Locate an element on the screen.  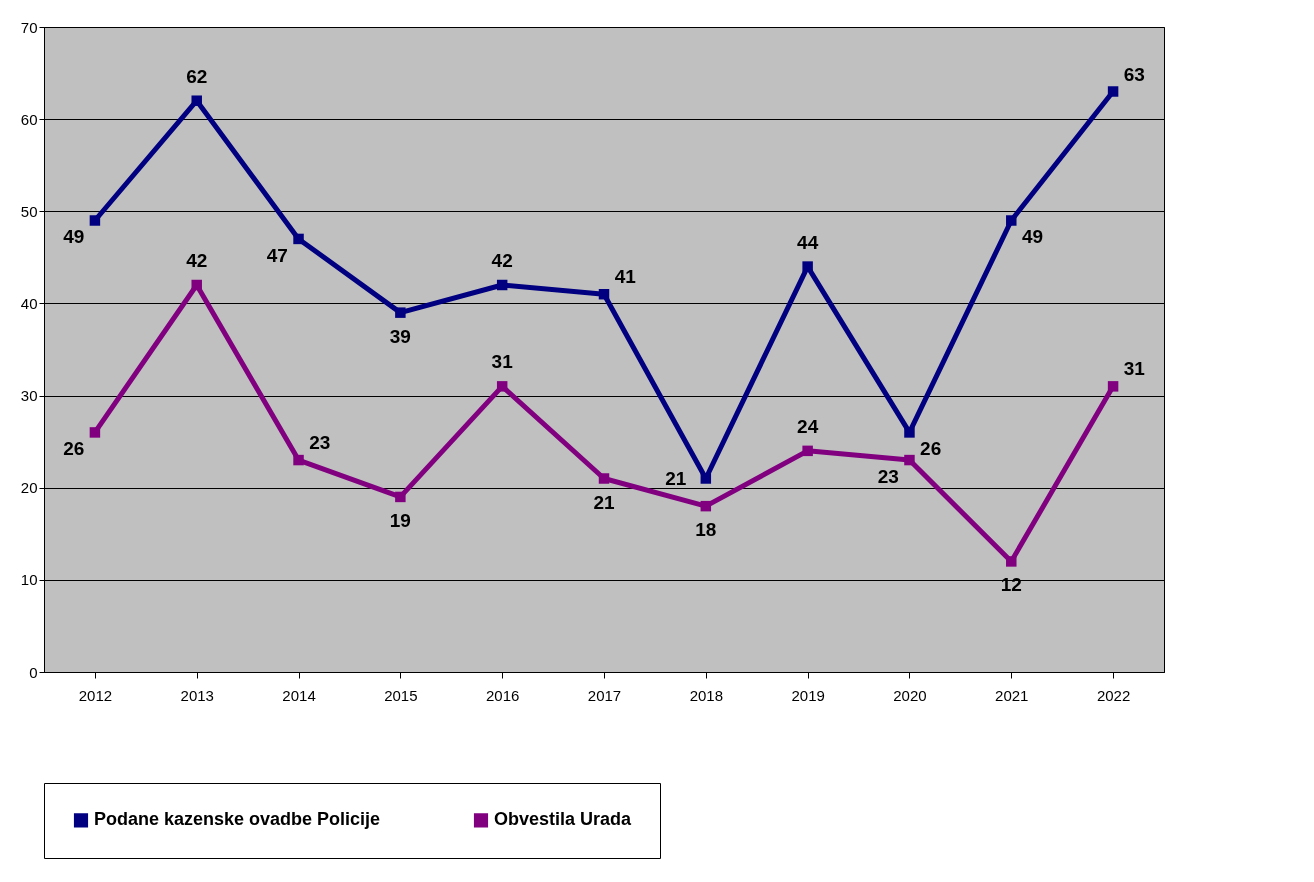
data-label: 62 is located at coordinates (197, 76).